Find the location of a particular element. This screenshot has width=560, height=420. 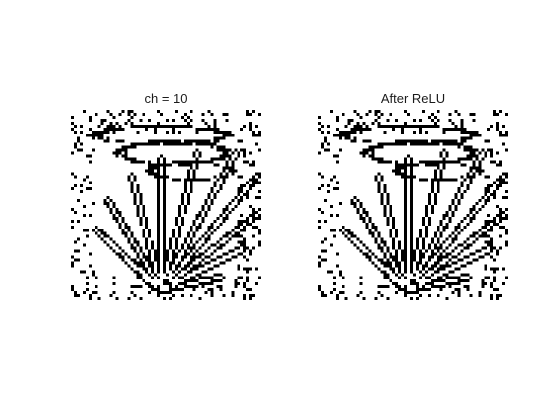

panel-title-after-relu: After ReLU is located at coordinates (413, 98).